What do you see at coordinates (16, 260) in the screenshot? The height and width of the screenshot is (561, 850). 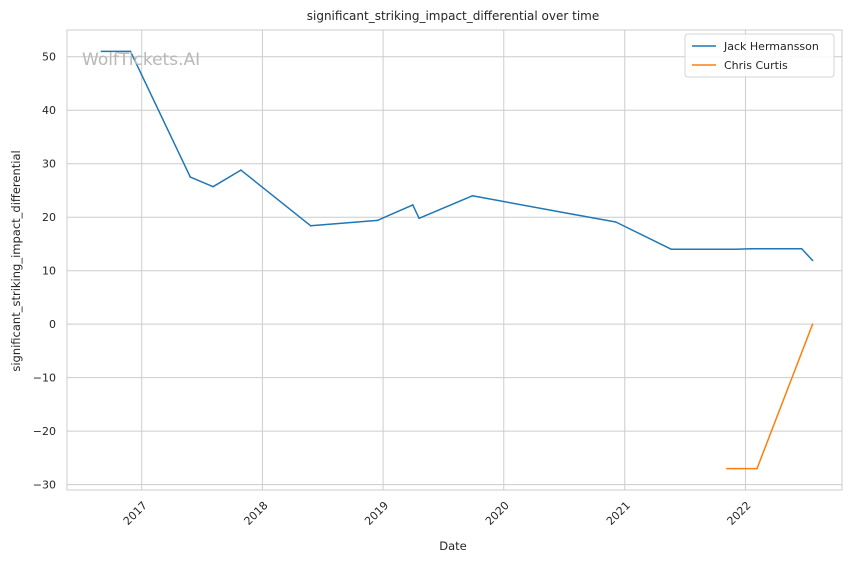 I see `y-axis-title: significant_striking_impact_differential` at bounding box center [16, 260].